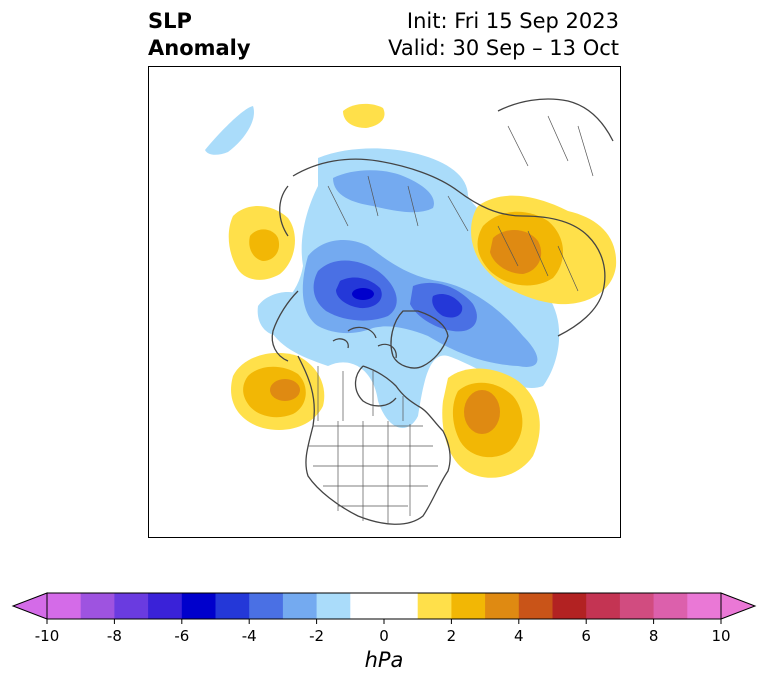  Describe the element at coordinates (555, 120) in the screenshot. I see `europe-coast` at that location.